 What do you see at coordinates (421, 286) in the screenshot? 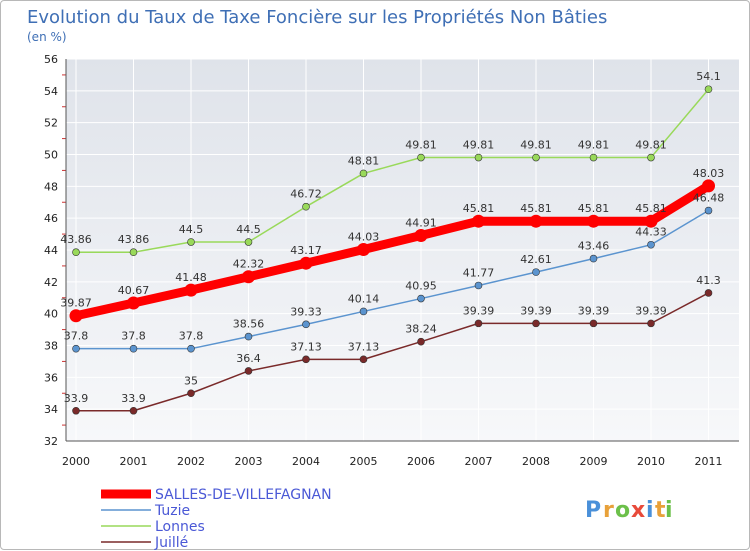
I see `data-label: 40.95` at bounding box center [421, 286].